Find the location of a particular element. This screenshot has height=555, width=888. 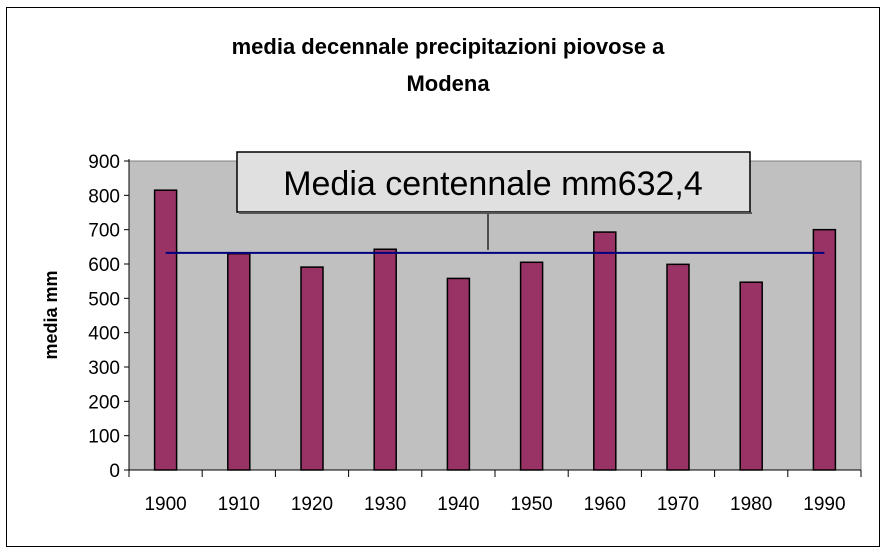

y-tick-label: 600 is located at coordinates (104, 265).